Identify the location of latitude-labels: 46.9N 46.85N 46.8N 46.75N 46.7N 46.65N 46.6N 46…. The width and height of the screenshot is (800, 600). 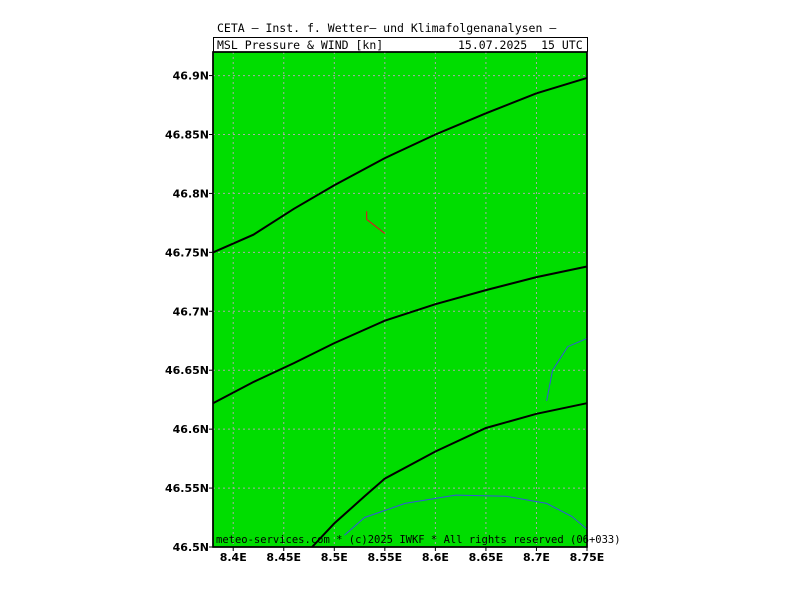
(187, 312).